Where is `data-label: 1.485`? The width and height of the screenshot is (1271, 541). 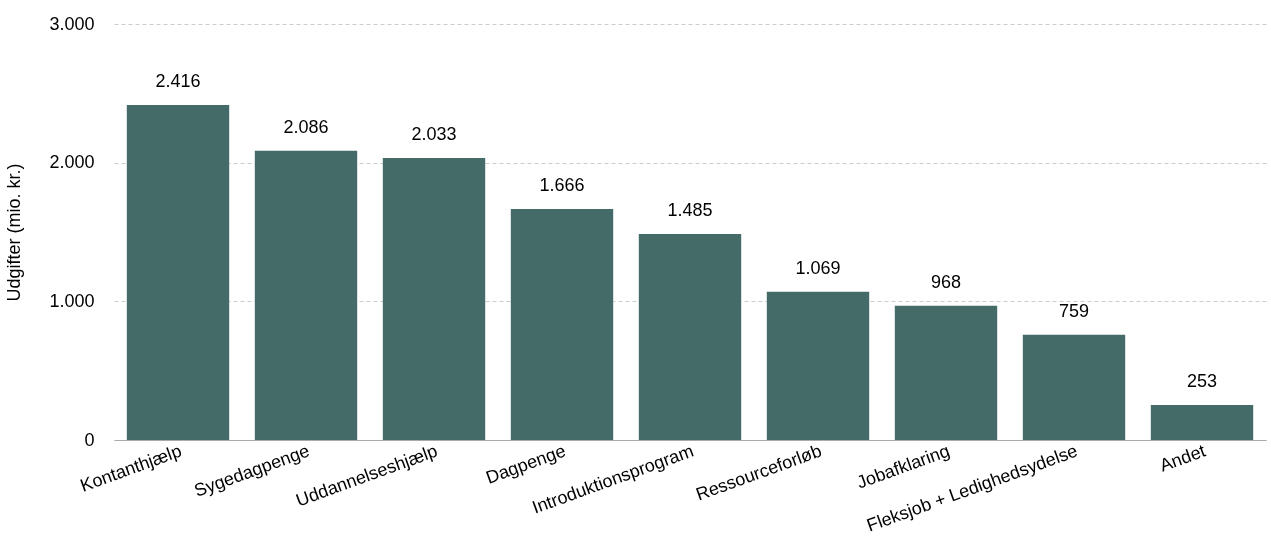
data-label: 1.485 is located at coordinates (690, 210).